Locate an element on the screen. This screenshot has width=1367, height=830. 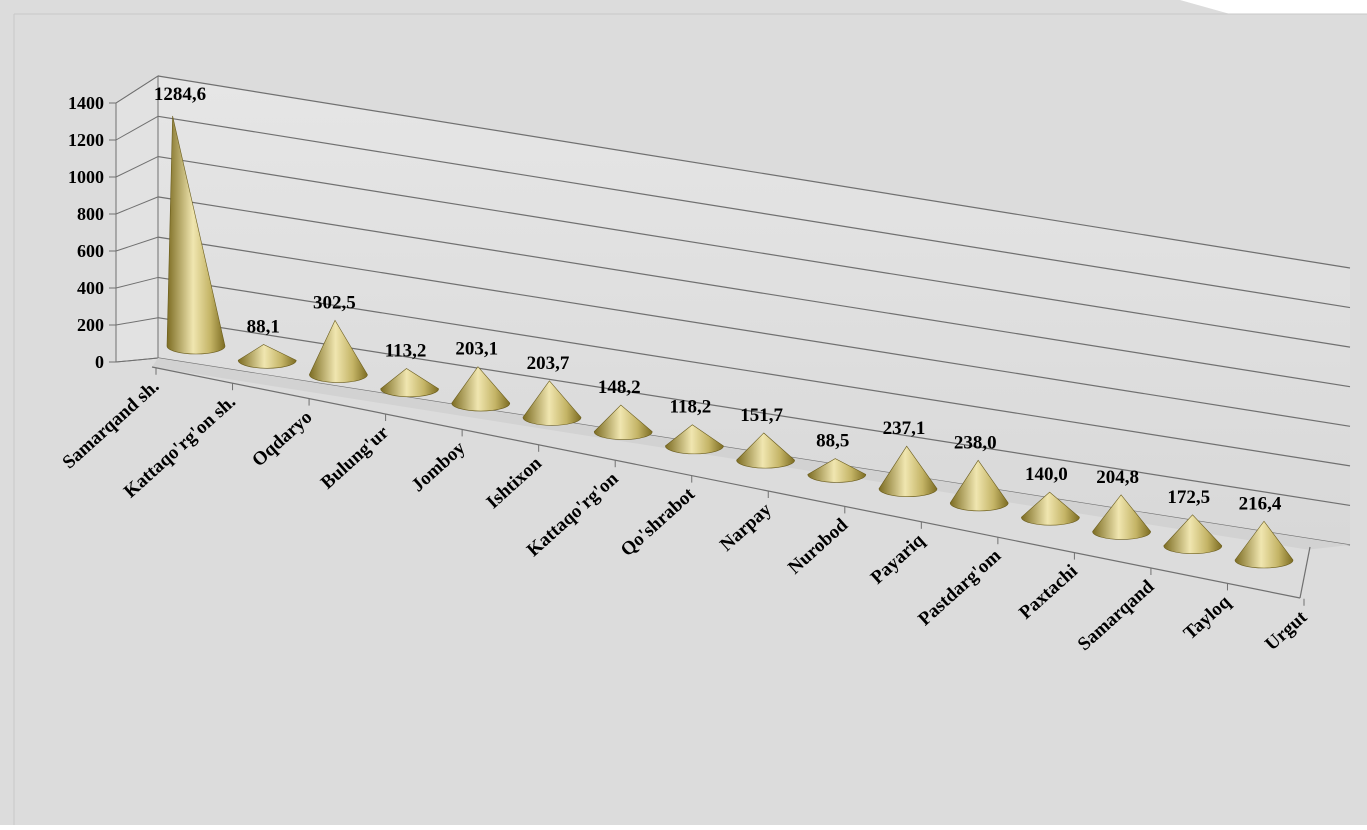
y-tick-label: 200 is located at coordinates (90, 325).